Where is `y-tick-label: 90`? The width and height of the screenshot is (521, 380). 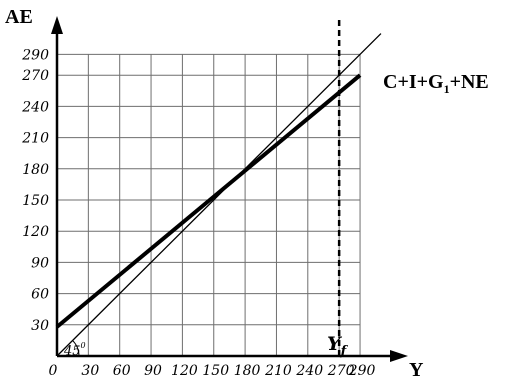
y-tick-label: 90 is located at coordinates (40, 263).